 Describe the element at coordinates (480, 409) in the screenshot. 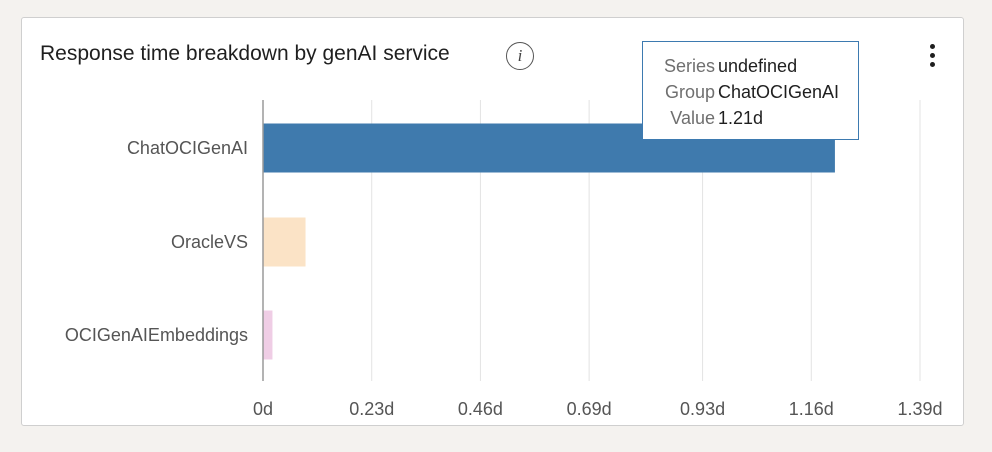

I see `x-tick-label: 0.46d` at that location.